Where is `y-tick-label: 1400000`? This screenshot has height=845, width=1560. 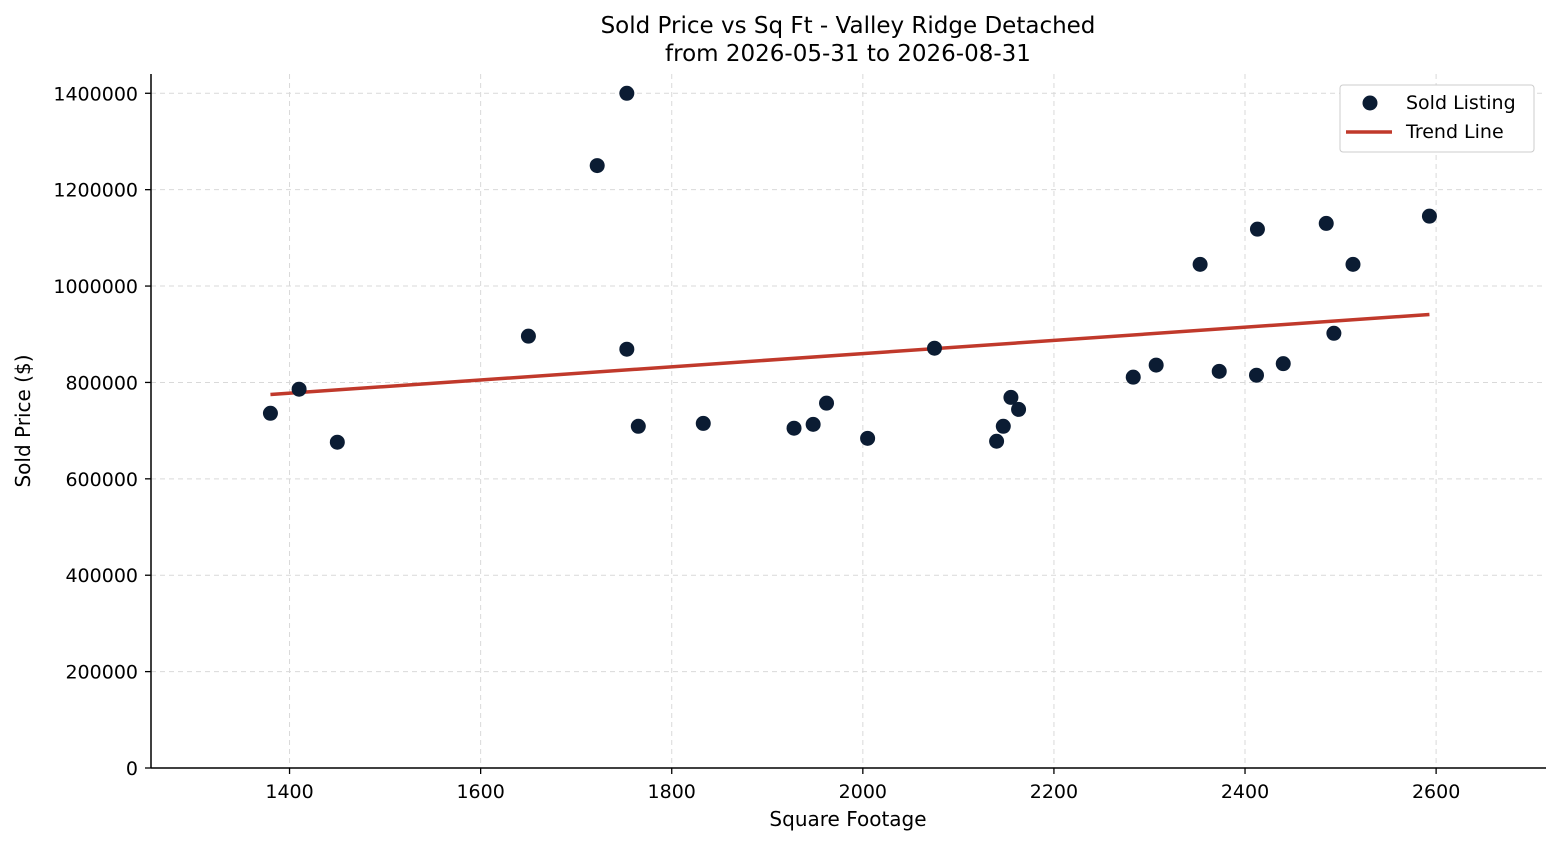
y-tick-label: 1400000 is located at coordinates (95, 94).